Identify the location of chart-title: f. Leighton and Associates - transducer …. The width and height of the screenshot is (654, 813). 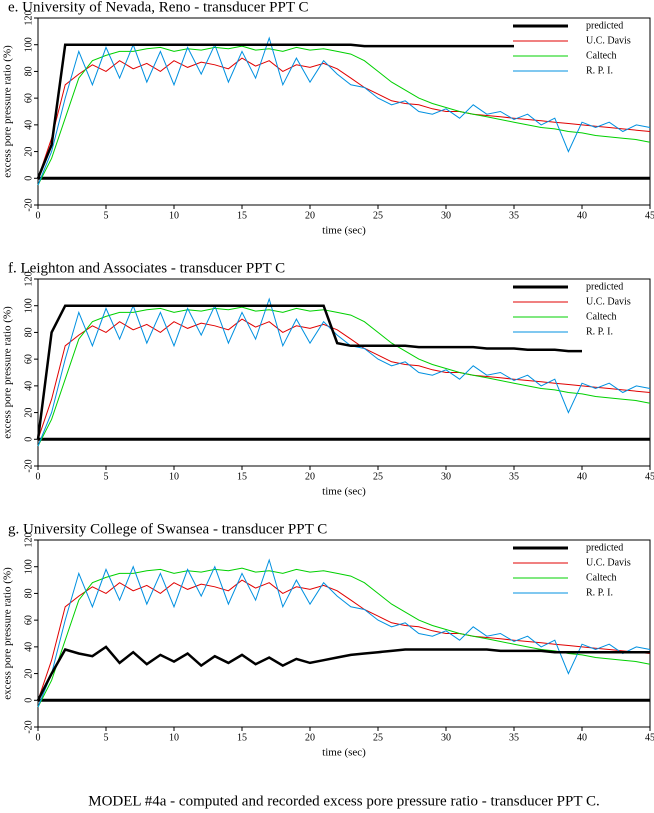
(146, 268).